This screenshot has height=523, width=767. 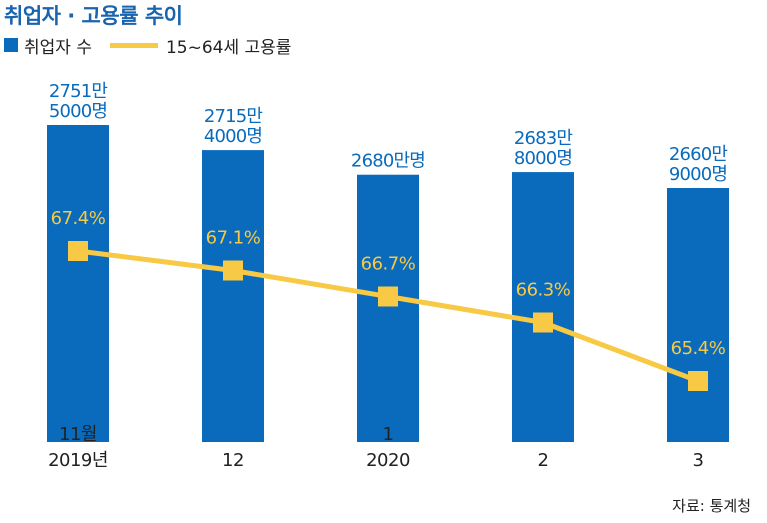 What do you see at coordinates (698, 460) in the screenshot?
I see `x-tick-label-4: 3` at bounding box center [698, 460].